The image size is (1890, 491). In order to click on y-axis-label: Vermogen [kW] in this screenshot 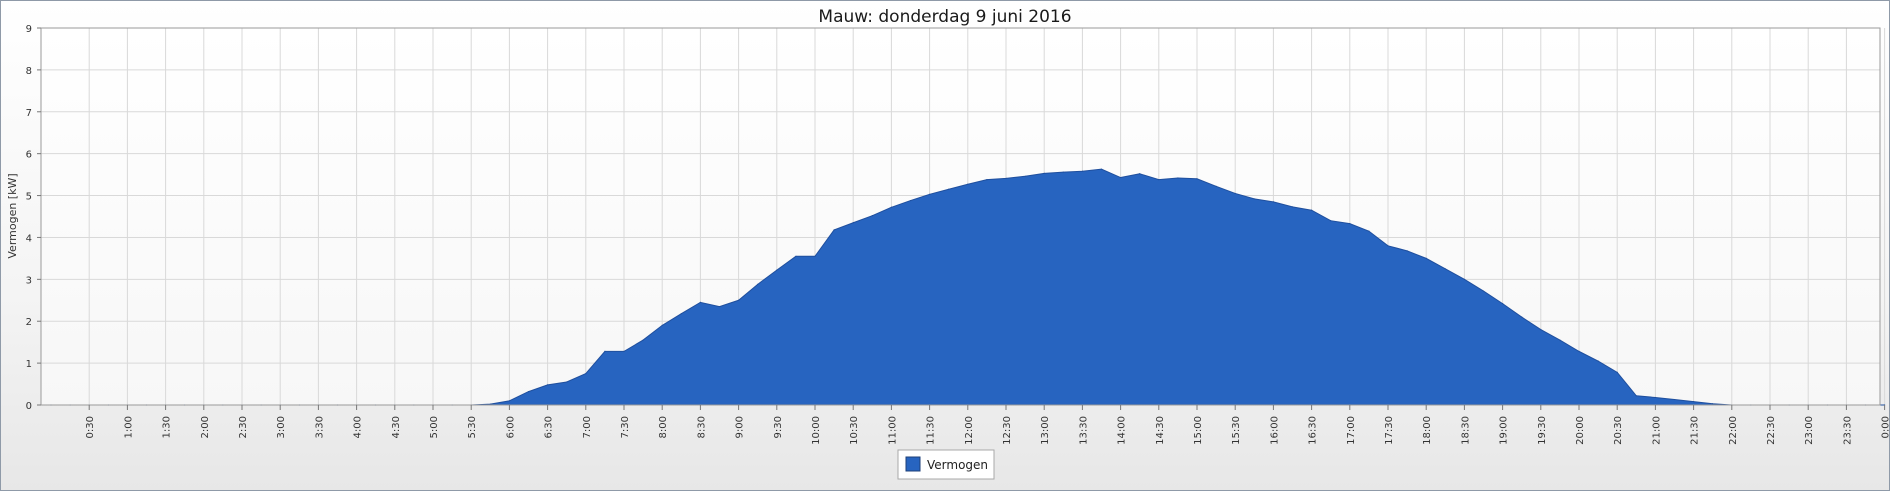, I will do `click(12, 215)`.